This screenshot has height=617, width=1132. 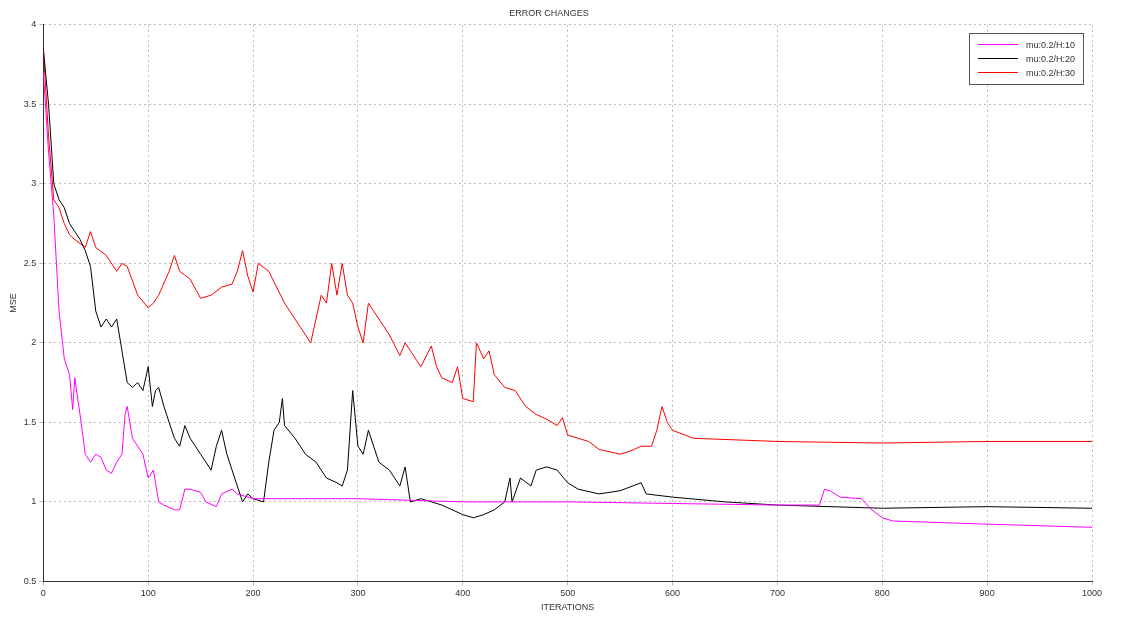 What do you see at coordinates (30, 262) in the screenshot?
I see `y-tick-label: 2.5` at bounding box center [30, 262].